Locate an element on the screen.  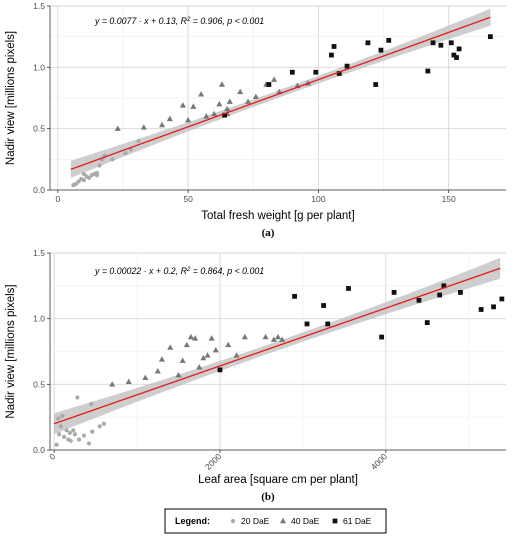
legend-title: Legend: is located at coordinates (192, 521).